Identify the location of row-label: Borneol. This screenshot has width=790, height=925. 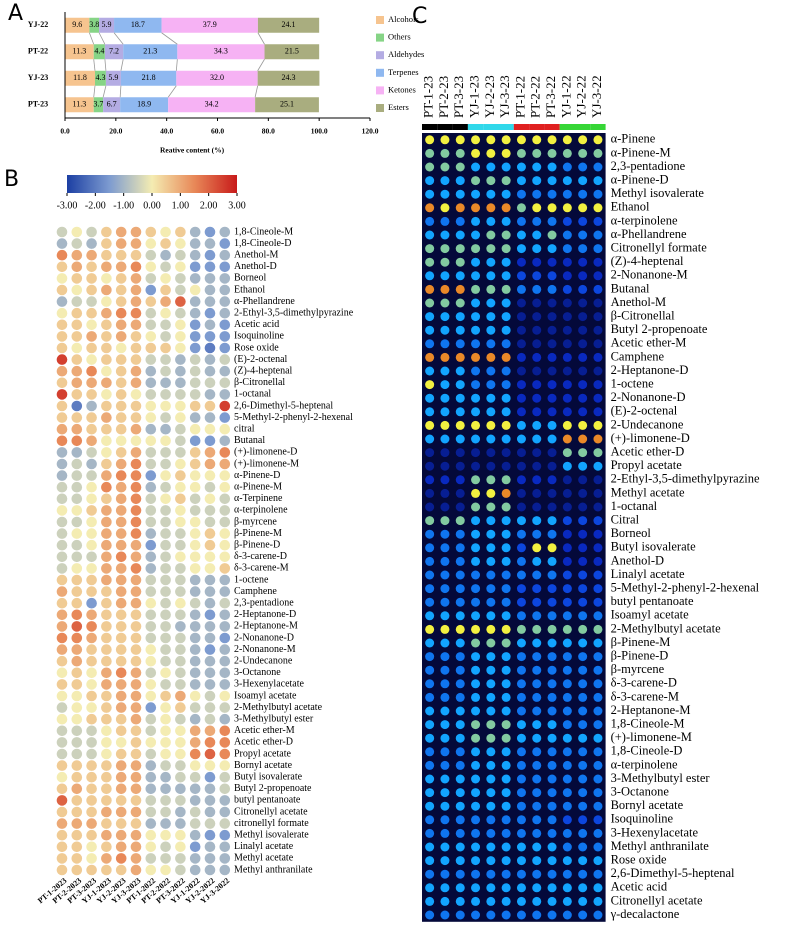
(250, 278).